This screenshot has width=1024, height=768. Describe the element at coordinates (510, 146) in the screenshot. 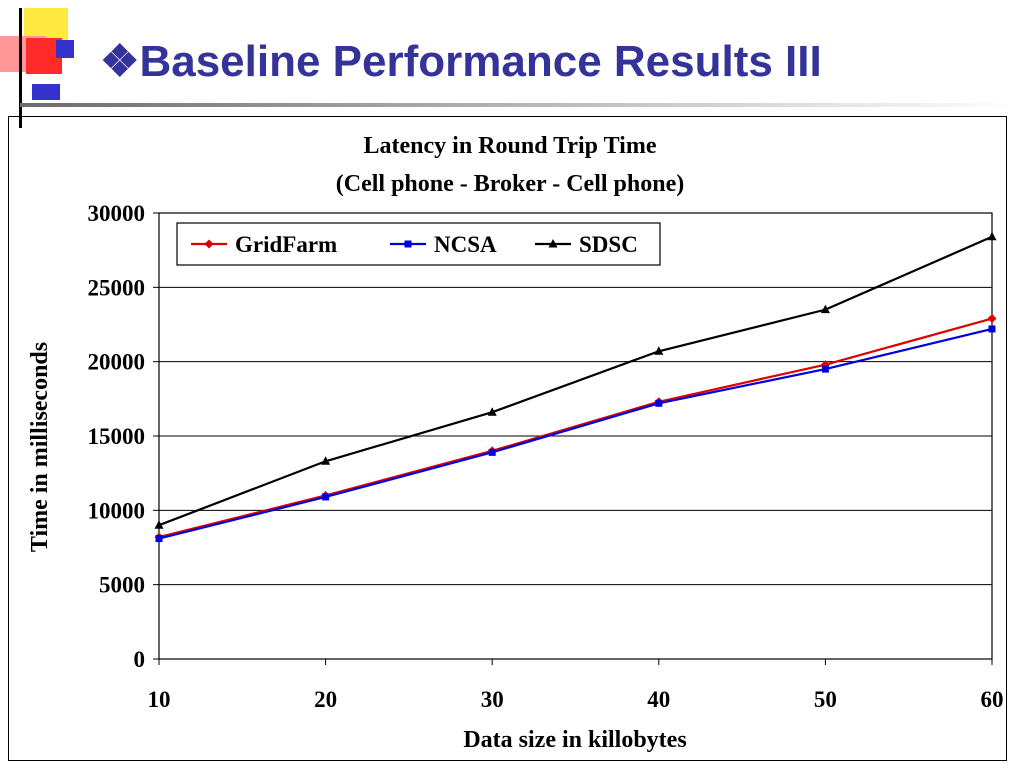

I see `chart-title: Latency in Round Trip Time` at that location.